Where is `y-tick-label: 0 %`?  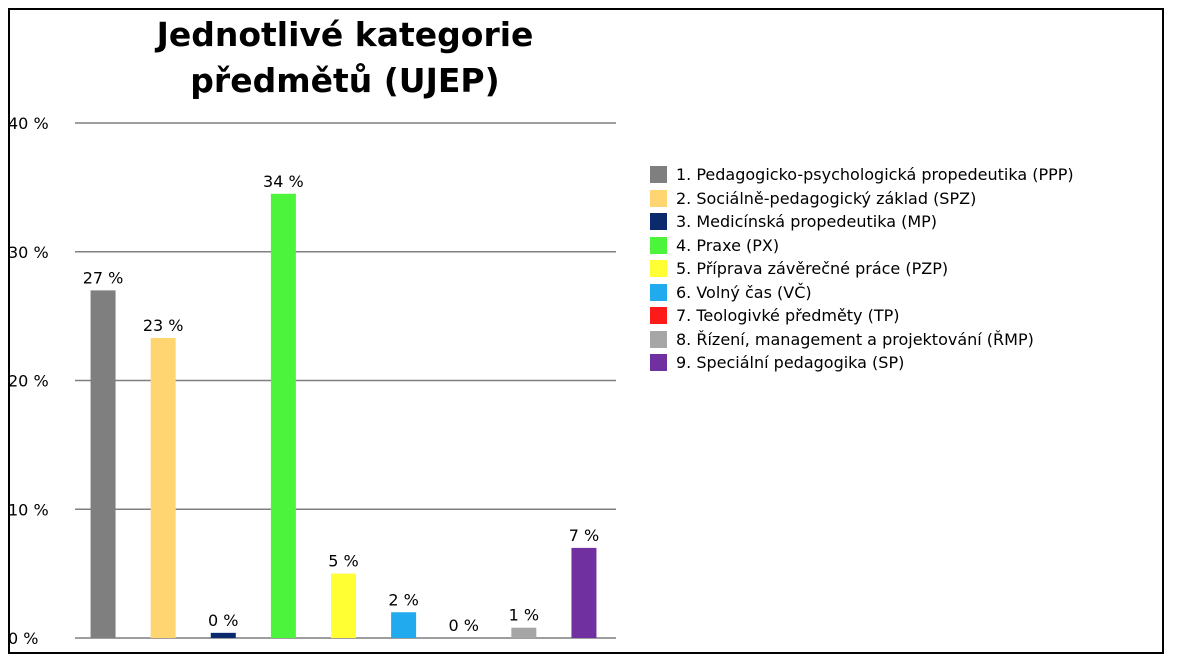 y-tick-label: 0 % is located at coordinates (23, 638).